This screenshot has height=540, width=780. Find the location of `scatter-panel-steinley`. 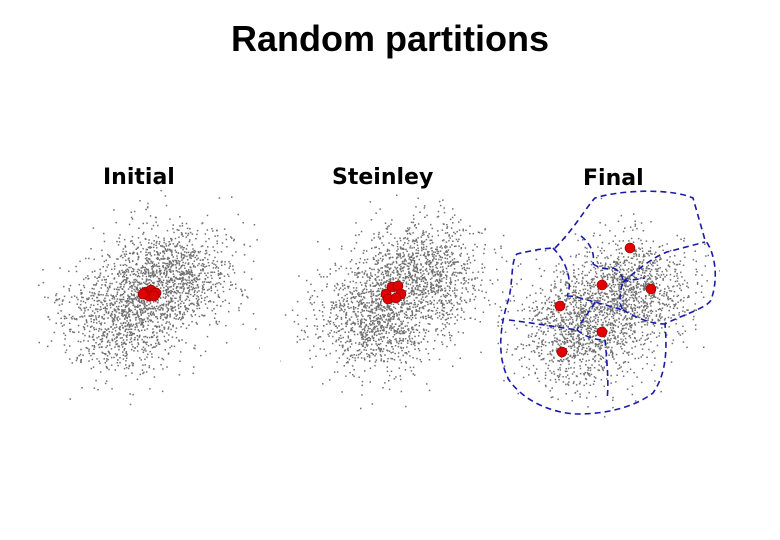

scatter-panel-steinley is located at coordinates (394, 300).